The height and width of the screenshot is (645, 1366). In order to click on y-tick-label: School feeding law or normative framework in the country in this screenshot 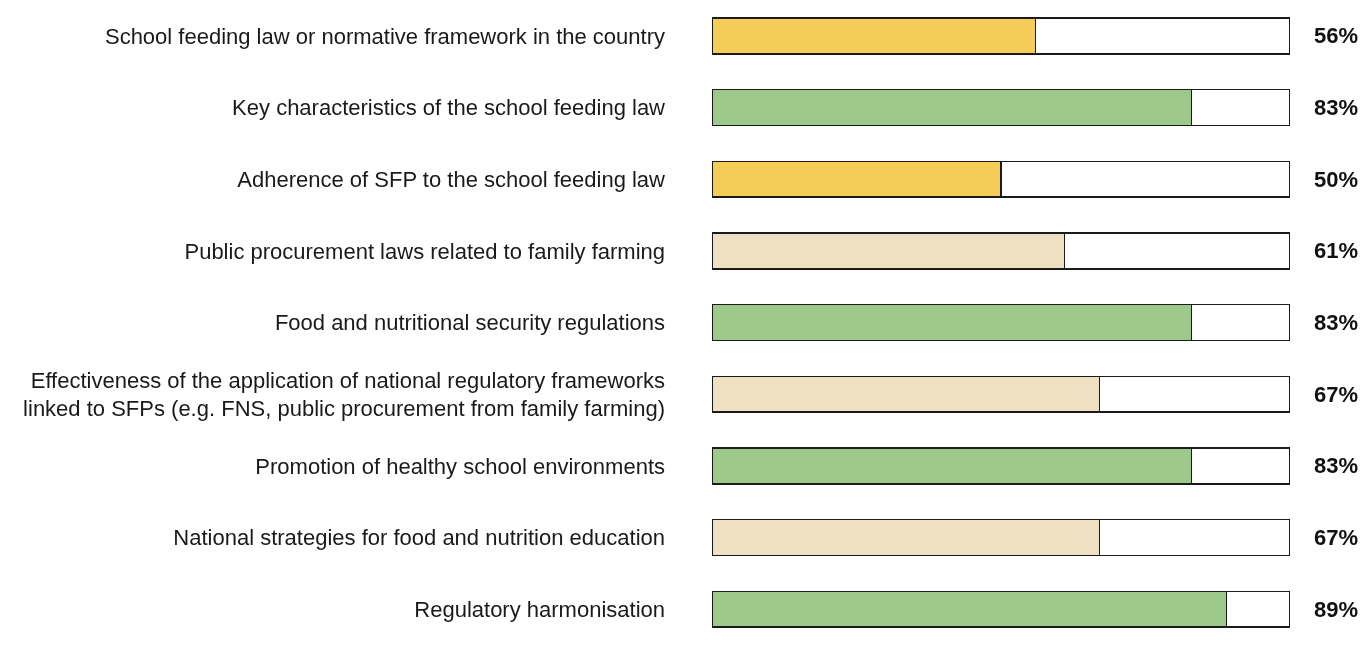, I will do `click(384, 36)`.